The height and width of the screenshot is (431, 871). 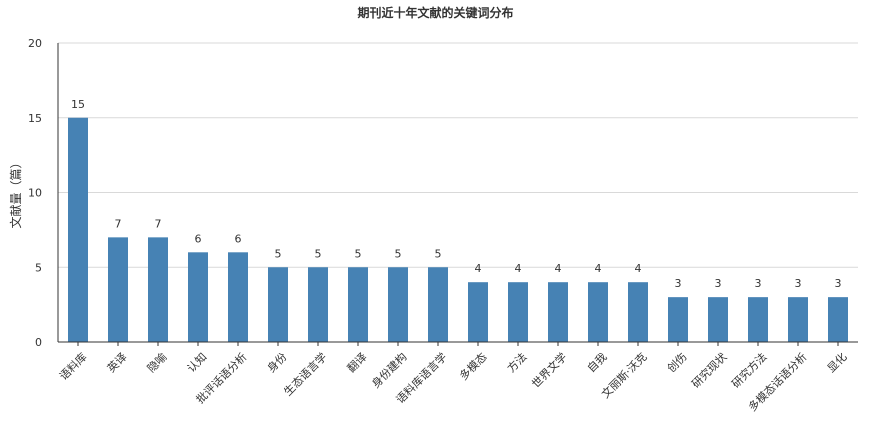 What do you see at coordinates (72, 366) in the screenshot?
I see `x-tick-label: 语料库` at bounding box center [72, 366].